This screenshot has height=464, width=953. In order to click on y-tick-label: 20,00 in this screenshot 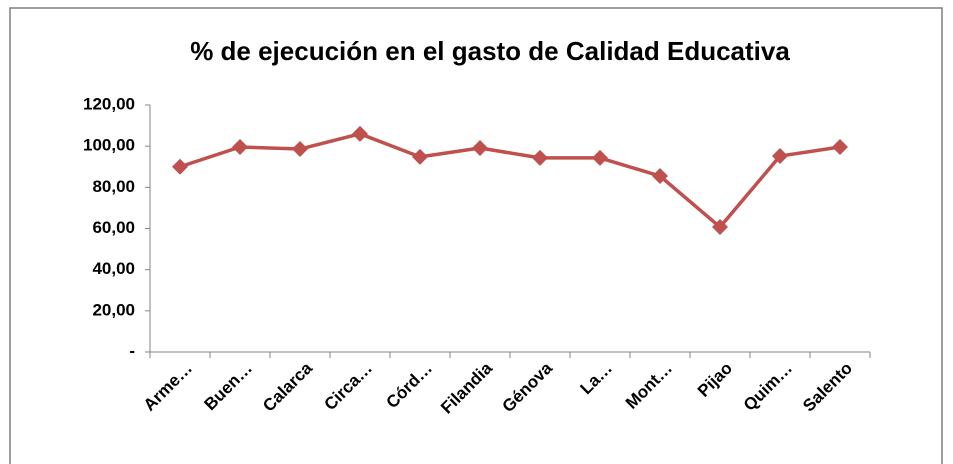, I will do `click(113, 309)`.